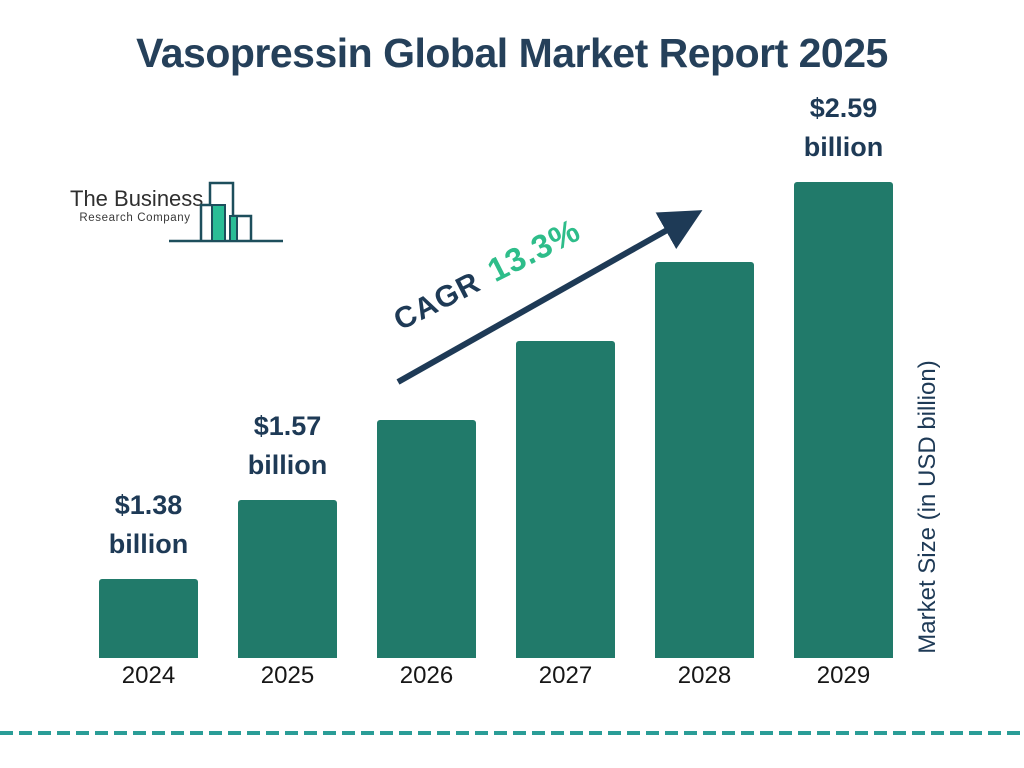 The width and height of the screenshot is (1024, 768). What do you see at coordinates (287, 446) in the screenshot?
I see `value-label-2025: $1.57 billion` at bounding box center [287, 446].